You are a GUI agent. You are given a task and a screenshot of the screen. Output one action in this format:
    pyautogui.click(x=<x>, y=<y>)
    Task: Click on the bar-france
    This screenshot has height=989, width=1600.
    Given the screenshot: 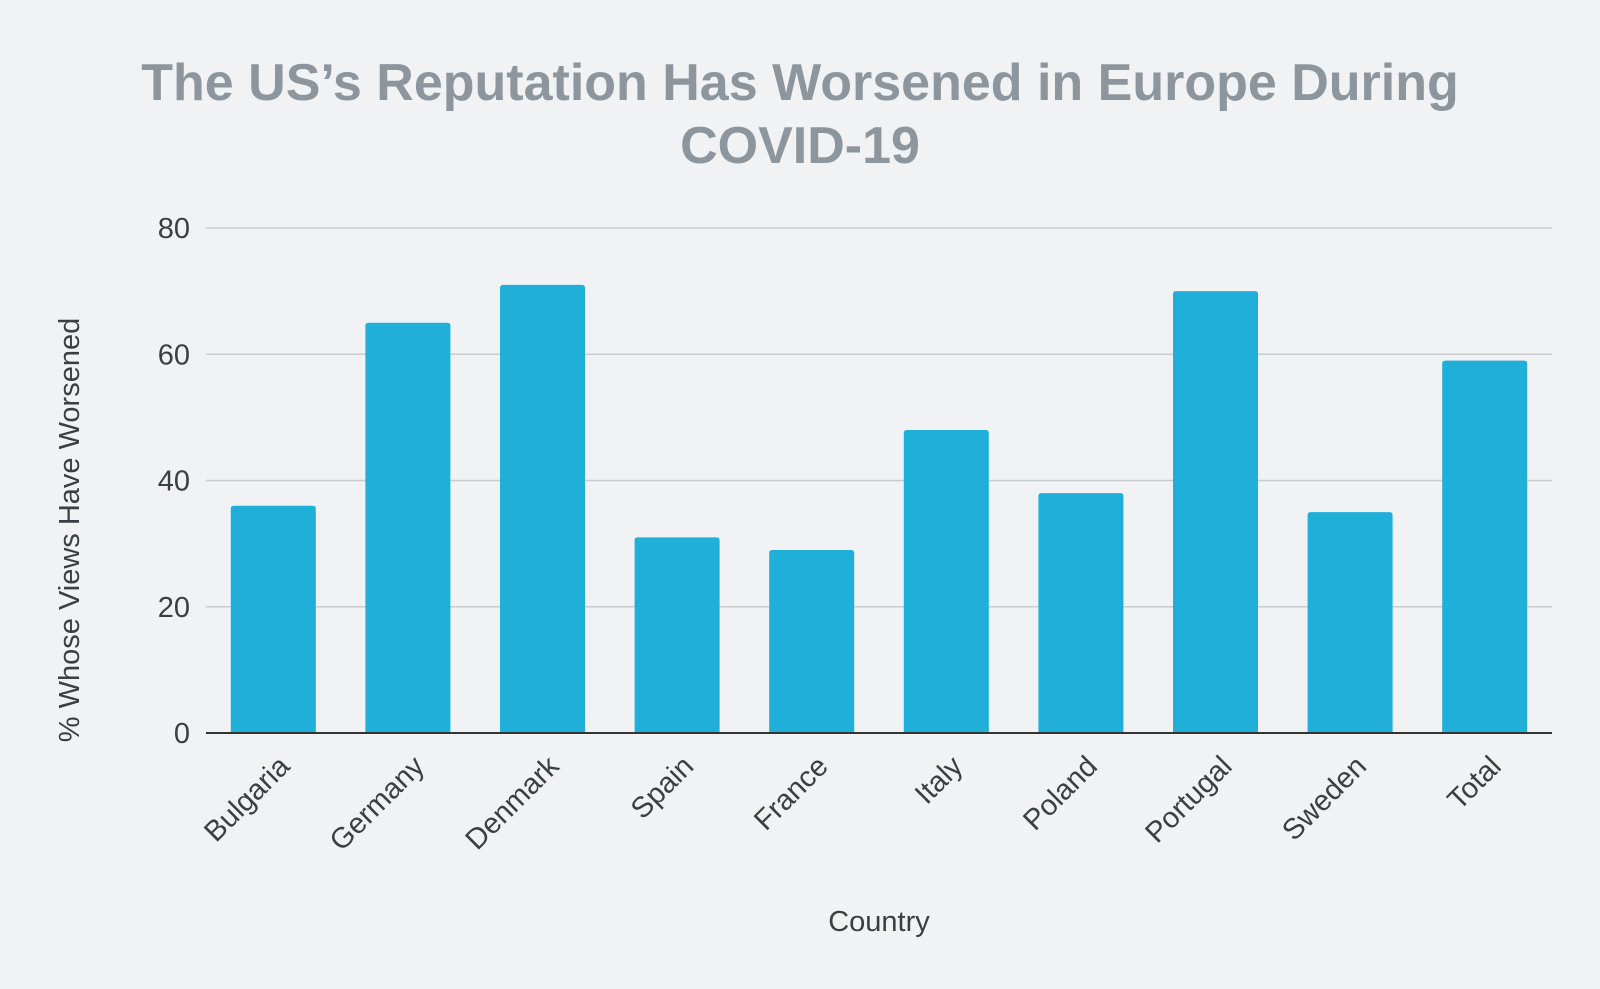 What is the action you would take?
    pyautogui.click(x=812, y=641)
    